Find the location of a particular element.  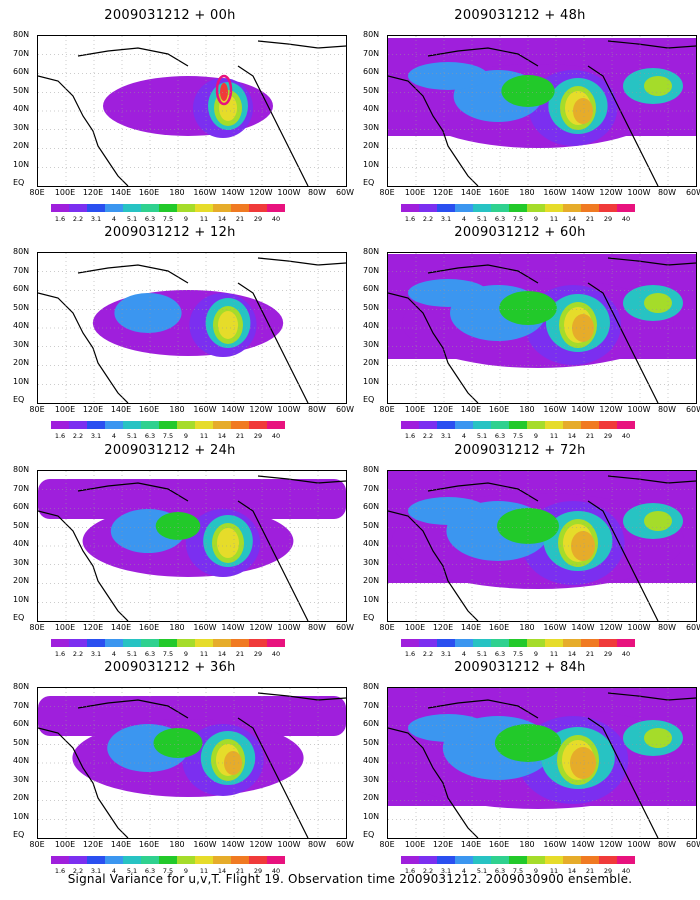

lon-label: 80W is located at coordinates (317, 844).